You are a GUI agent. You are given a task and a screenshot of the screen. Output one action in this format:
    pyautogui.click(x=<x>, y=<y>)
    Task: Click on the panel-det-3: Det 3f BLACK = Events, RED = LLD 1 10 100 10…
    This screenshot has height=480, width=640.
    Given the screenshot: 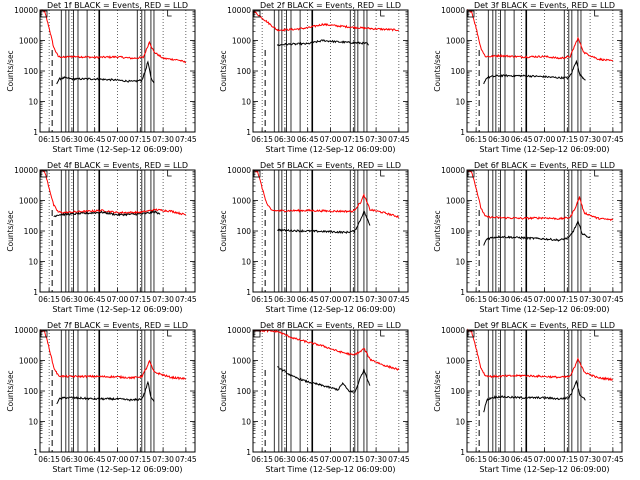 What is the action you would take?
    pyautogui.click(x=528, y=77)
    